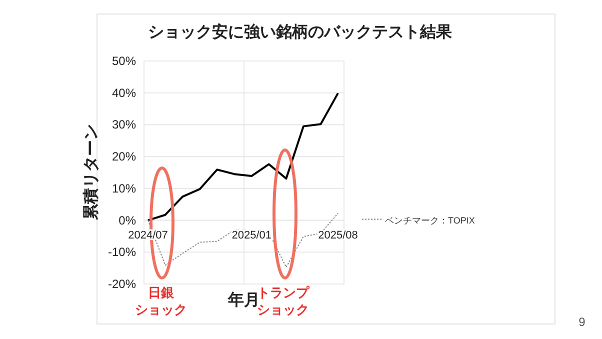  I want to click on legend-label: ベンチマーク：TOPIX, so click(430, 220).